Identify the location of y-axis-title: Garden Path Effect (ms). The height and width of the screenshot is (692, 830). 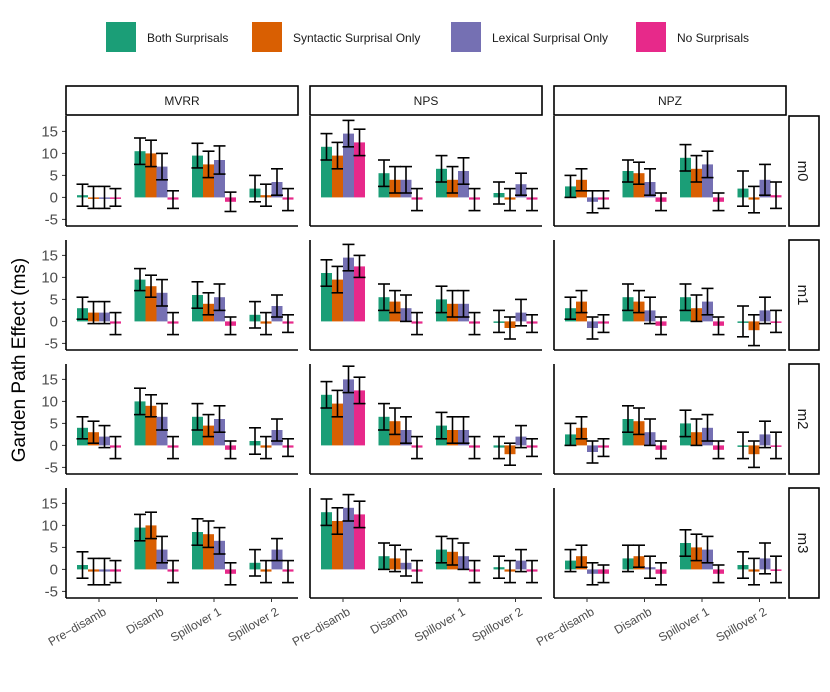
(19, 360).